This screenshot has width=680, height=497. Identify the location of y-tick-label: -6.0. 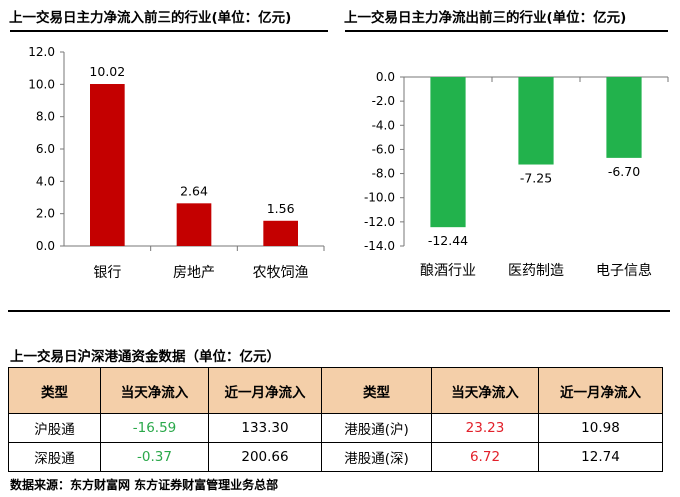
(383, 149).